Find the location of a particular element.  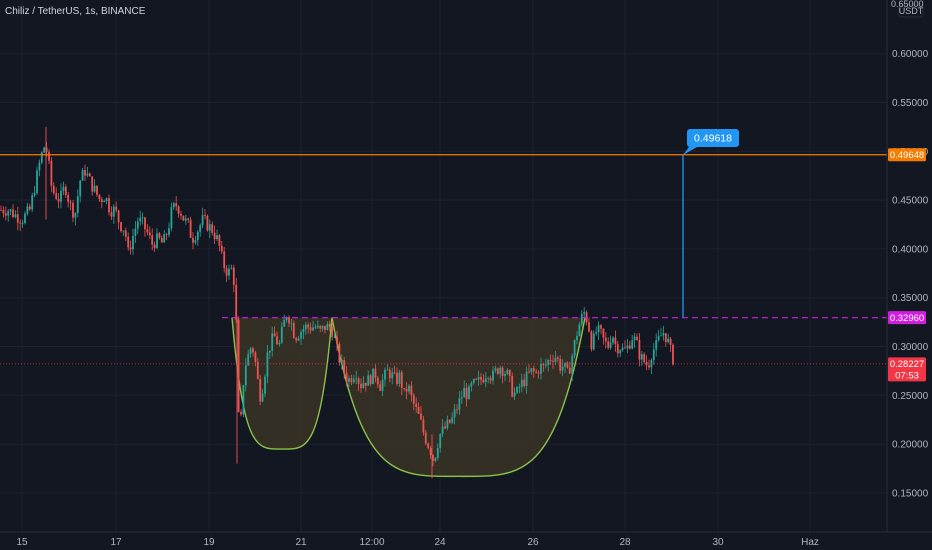

target-callout-label: 0.49618 is located at coordinates (713, 139).